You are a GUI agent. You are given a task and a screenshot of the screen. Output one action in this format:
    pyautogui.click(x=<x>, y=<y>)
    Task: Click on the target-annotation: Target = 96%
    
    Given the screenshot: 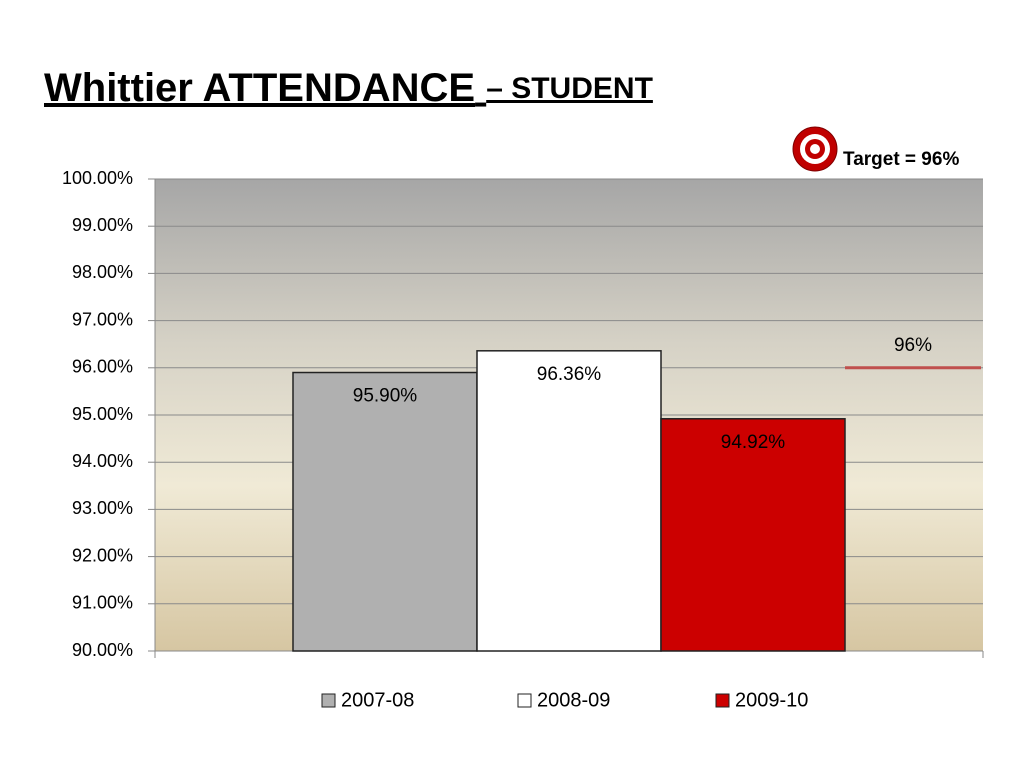 What is the action you would take?
    pyautogui.click(x=901, y=159)
    